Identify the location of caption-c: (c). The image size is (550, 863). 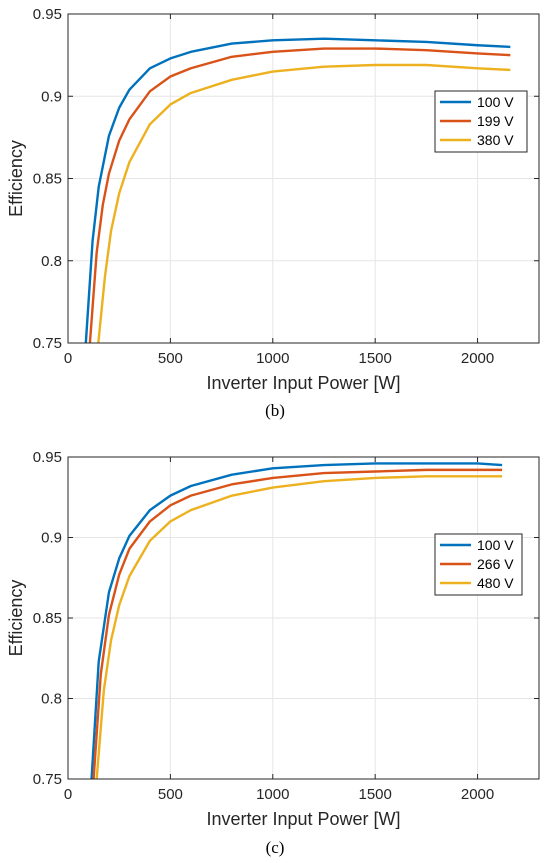
(275, 847).